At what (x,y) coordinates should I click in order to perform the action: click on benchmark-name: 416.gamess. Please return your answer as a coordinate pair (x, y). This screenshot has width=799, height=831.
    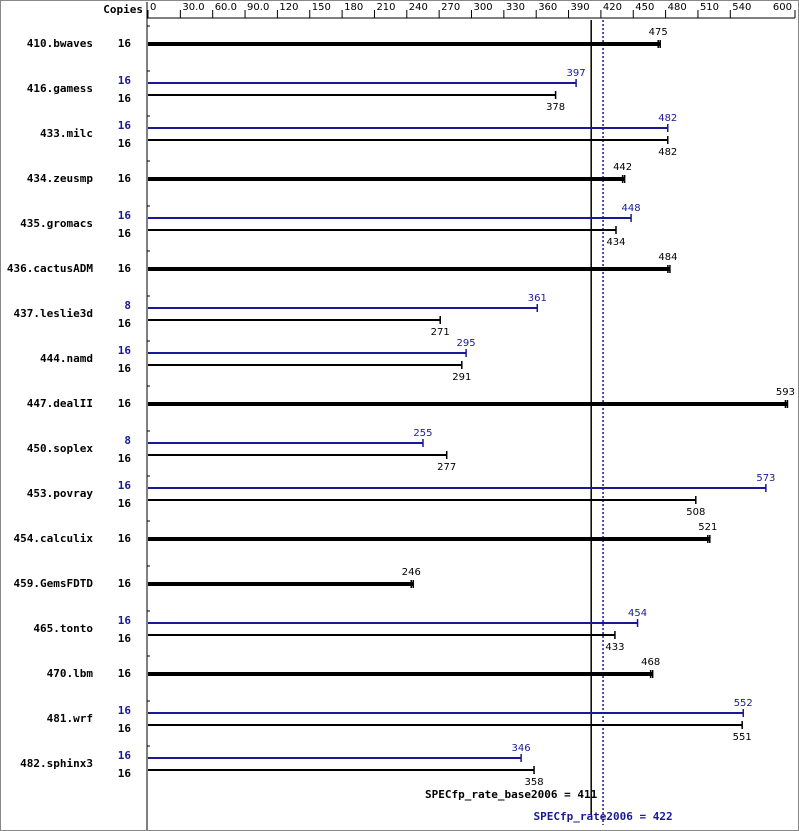
    Looking at the image, I should click on (60, 88).